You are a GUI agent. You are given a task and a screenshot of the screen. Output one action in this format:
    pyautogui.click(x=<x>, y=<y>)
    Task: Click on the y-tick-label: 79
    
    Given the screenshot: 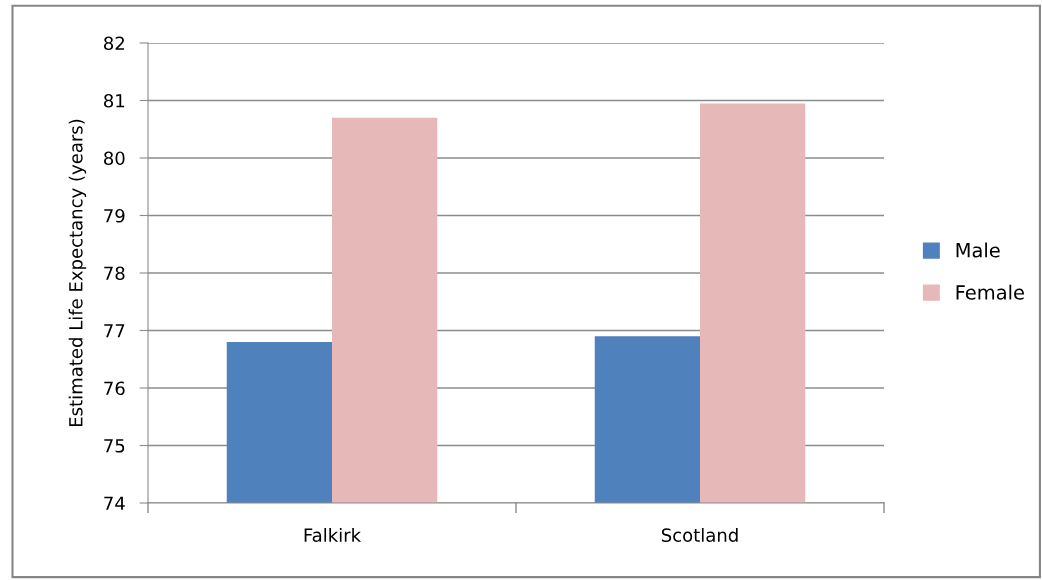 What is the action you would take?
    pyautogui.click(x=114, y=215)
    